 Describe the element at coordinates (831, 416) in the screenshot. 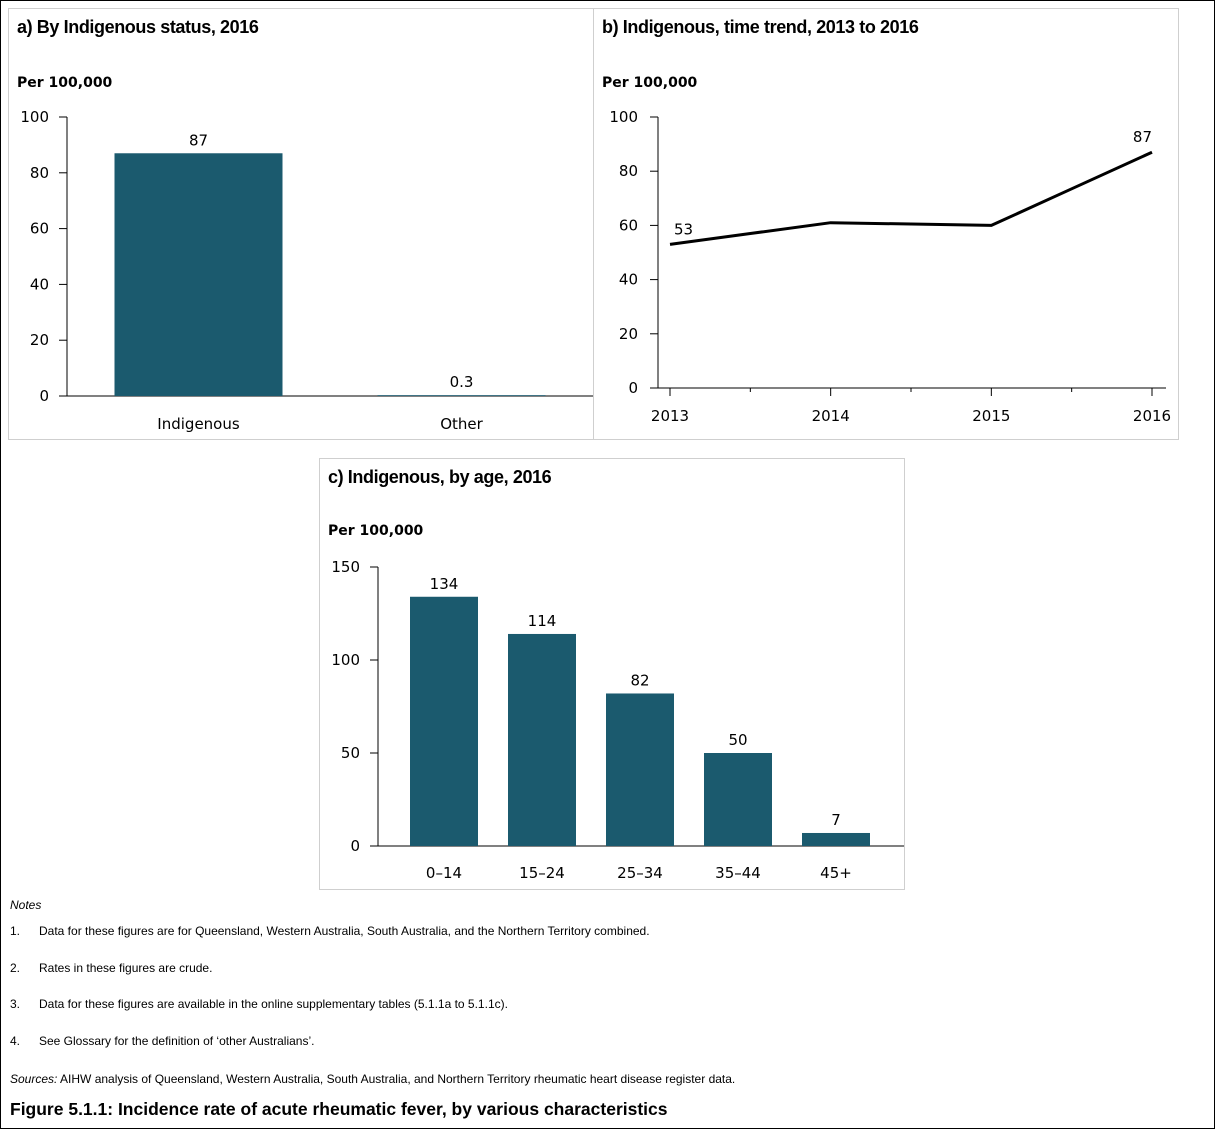

I see `chart-b-x-tick-label: 2014` at that location.